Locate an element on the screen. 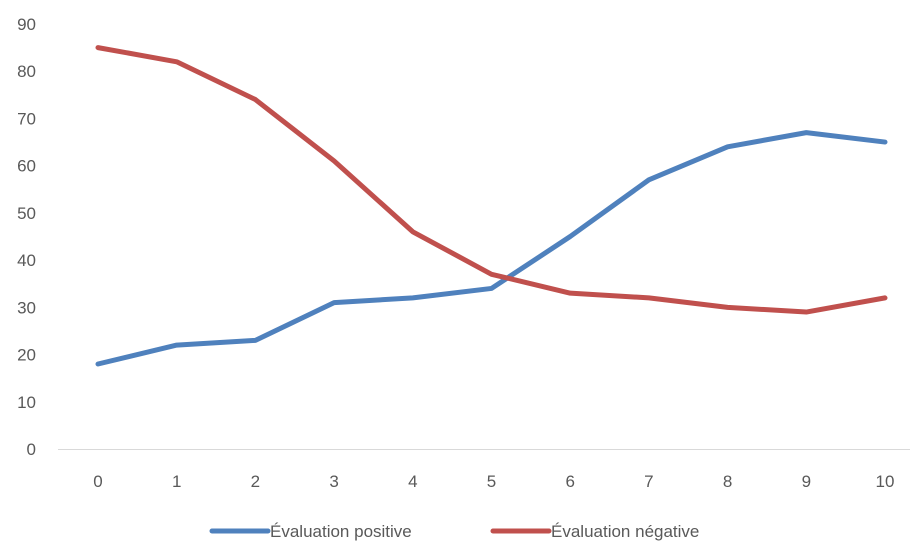 This screenshot has height=542, width=912. y-axis-tick-labels: 0 10 20 30 40 50 60 70 80 90 is located at coordinates (26, 237).